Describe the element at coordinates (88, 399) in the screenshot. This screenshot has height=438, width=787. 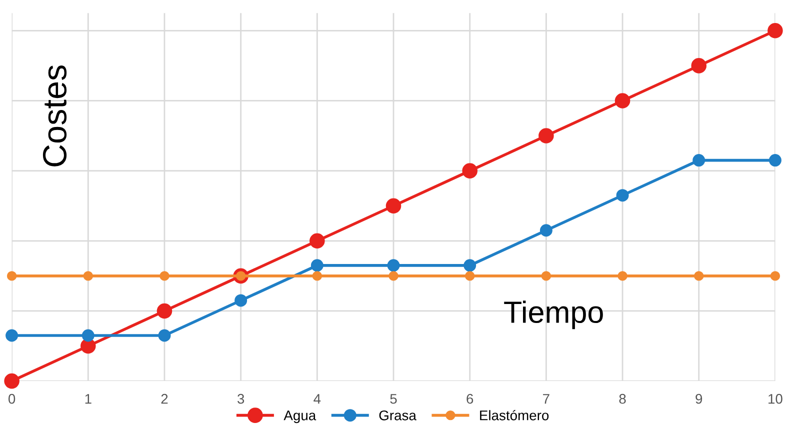
I see `x-tick-label: 1` at that location.